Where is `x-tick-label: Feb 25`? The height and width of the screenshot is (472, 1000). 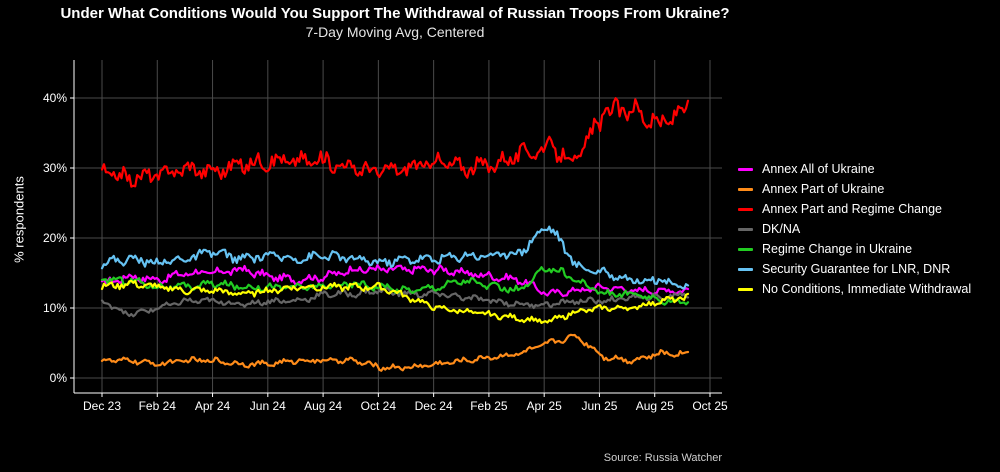 x-tick-label: Feb 25 is located at coordinates (489, 406).